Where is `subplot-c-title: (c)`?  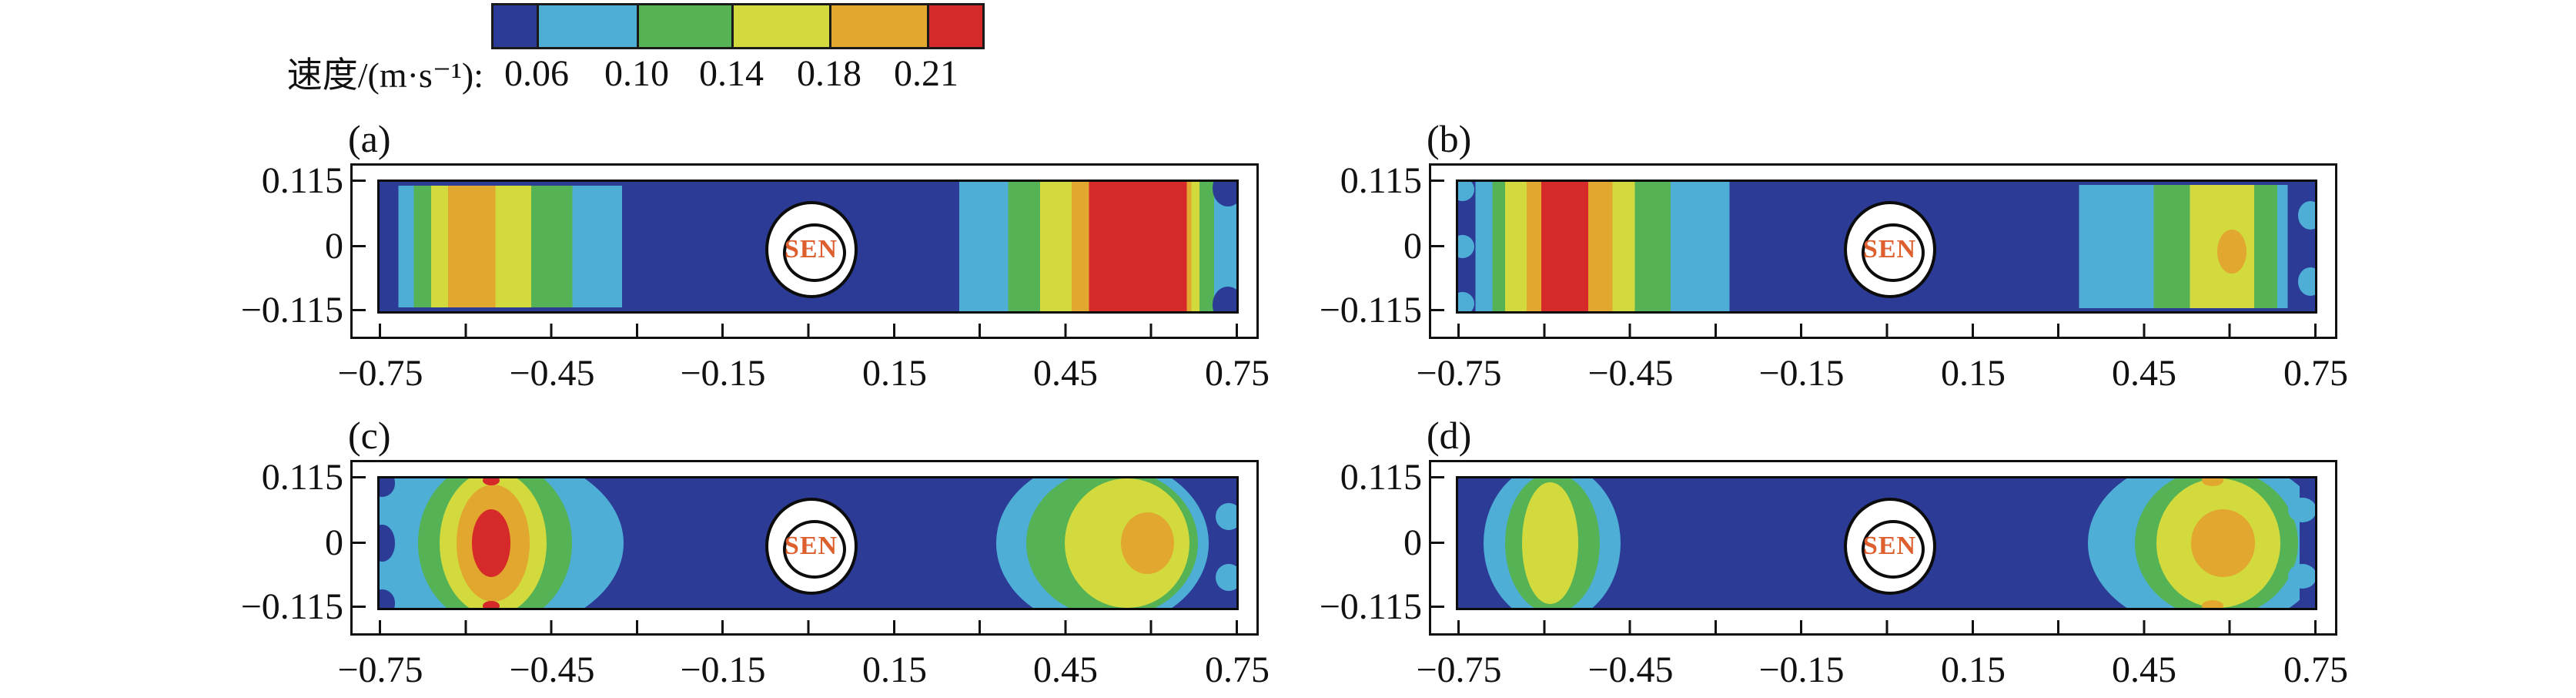 subplot-c-title: (c) is located at coordinates (370, 436).